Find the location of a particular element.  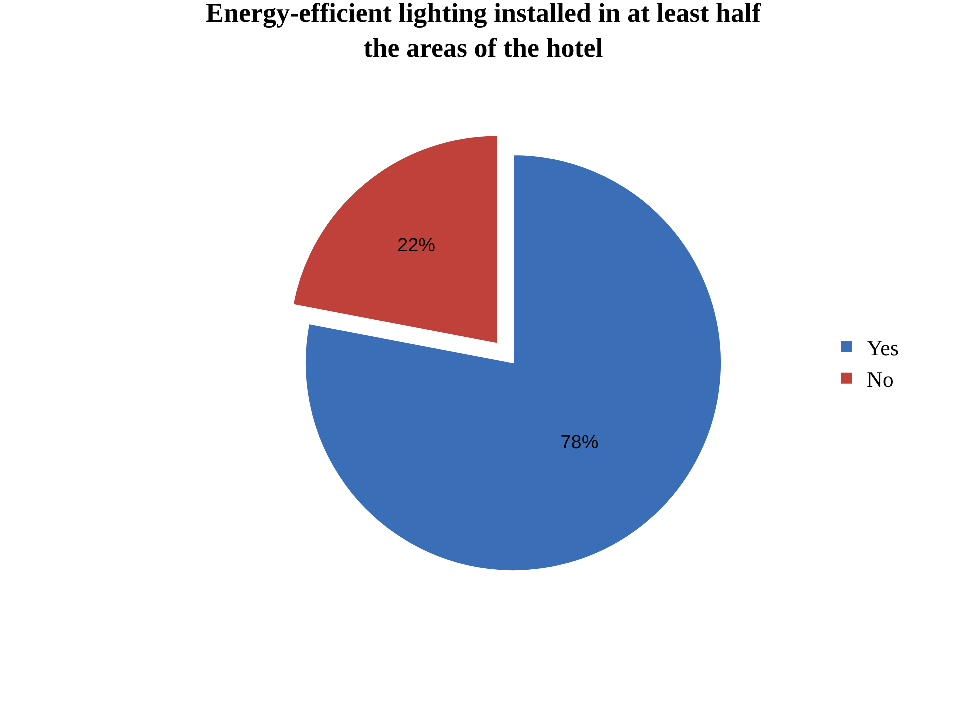

legend-label: No is located at coordinates (880, 379).